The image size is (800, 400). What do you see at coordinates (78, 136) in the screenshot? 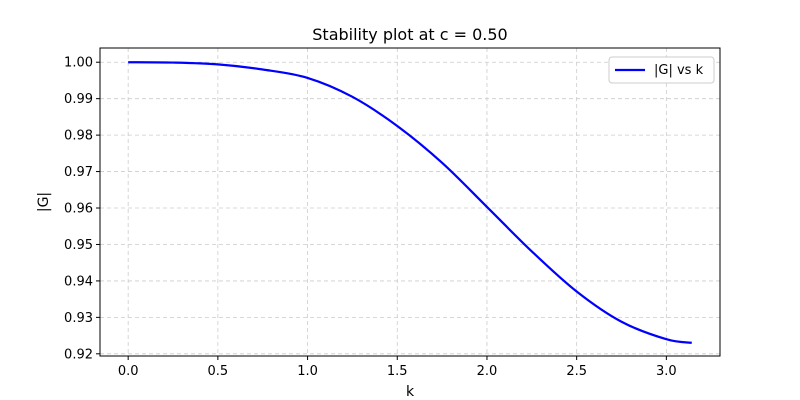
I see `y-tick-label: 0.98` at bounding box center [78, 136].